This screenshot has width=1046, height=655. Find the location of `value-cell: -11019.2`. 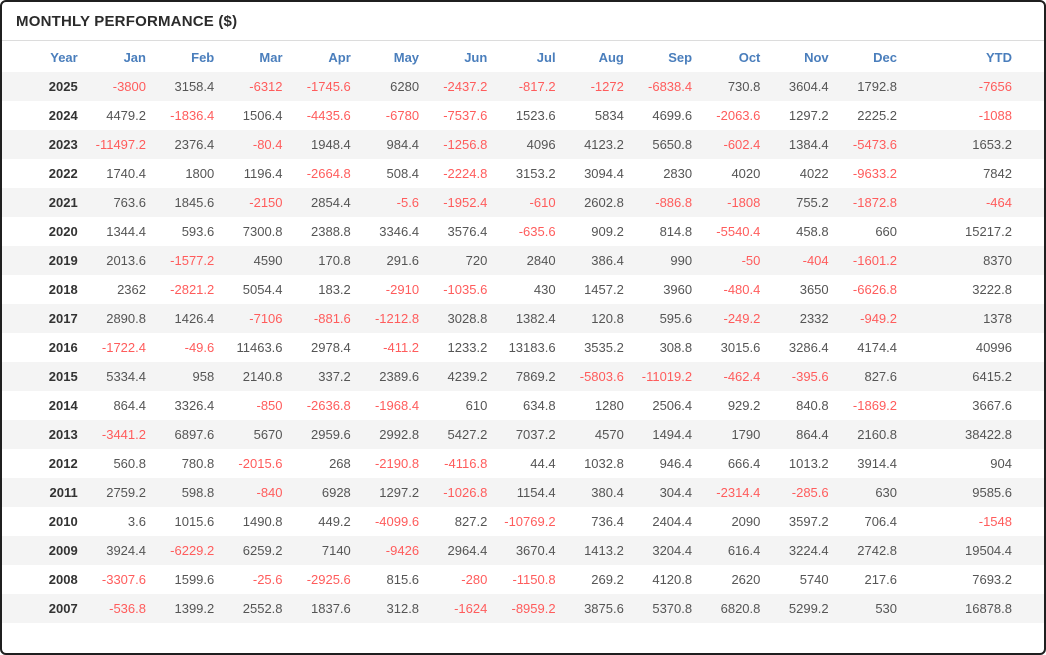

value-cell: -11019.2 is located at coordinates (667, 376).